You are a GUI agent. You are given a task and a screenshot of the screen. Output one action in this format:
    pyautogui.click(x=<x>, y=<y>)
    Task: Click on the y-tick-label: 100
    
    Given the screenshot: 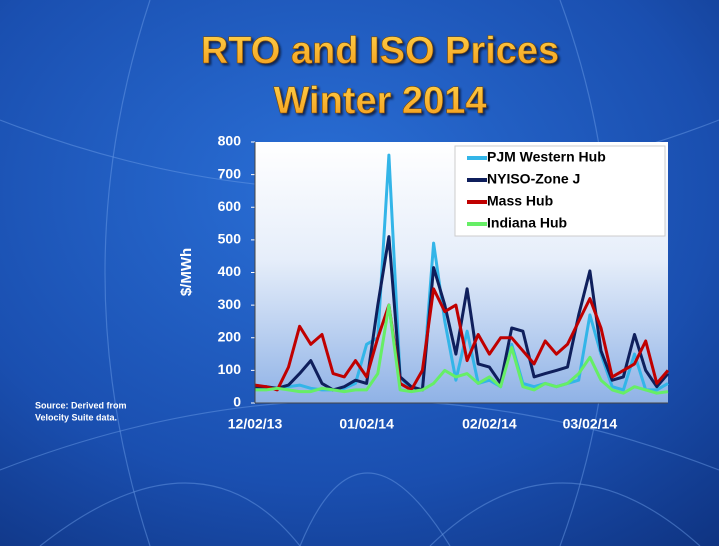 What is the action you would take?
    pyautogui.click(x=230, y=369)
    